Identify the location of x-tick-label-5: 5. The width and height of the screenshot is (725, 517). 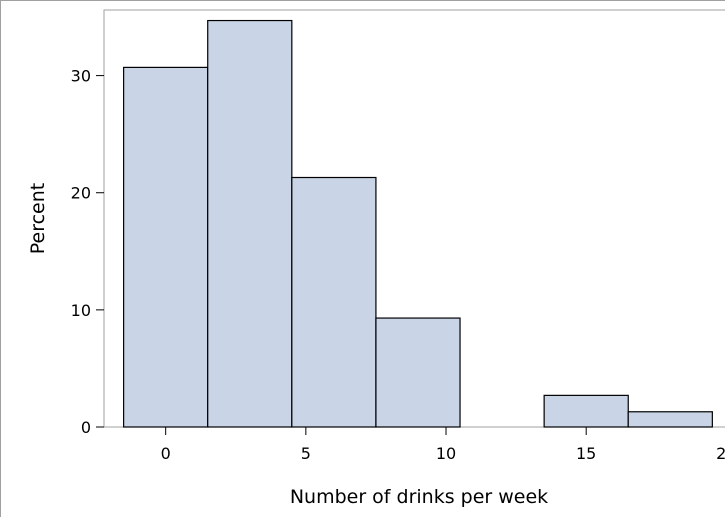
(306, 453).